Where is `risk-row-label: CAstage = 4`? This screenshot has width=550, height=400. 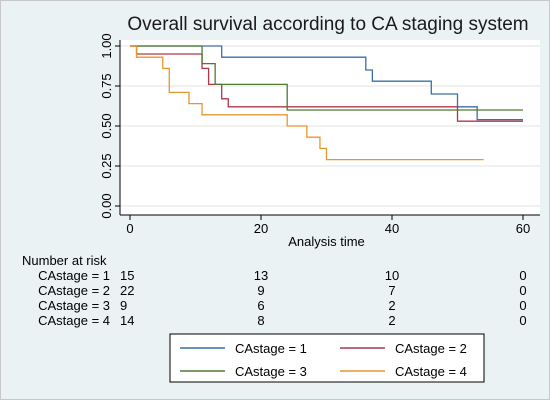 risk-row-label: CAstage = 4 is located at coordinates (74, 320).